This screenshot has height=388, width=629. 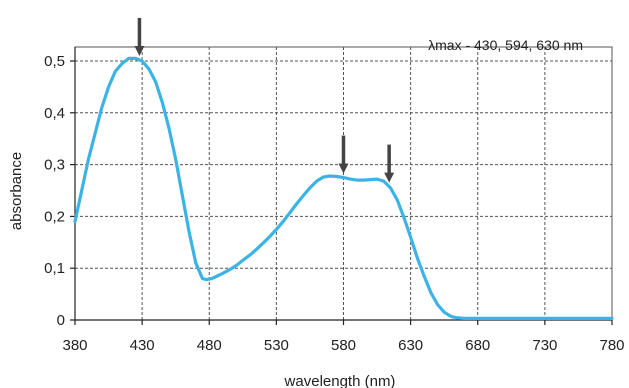 What do you see at coordinates (477, 345) in the screenshot?
I see `x-tick-label: 680` at bounding box center [477, 345].